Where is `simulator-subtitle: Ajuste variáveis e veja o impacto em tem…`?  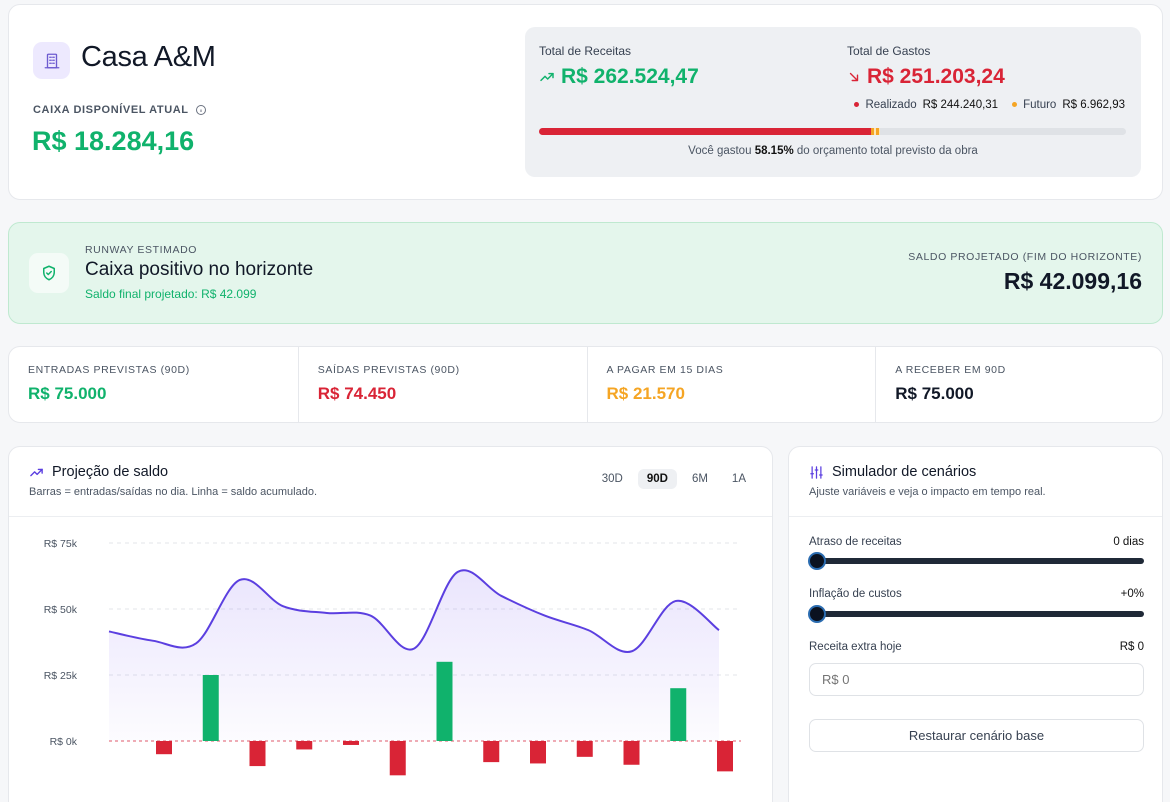 simulator-subtitle: Ajuste variáveis e veja o impacto em tem… is located at coordinates (927, 492).